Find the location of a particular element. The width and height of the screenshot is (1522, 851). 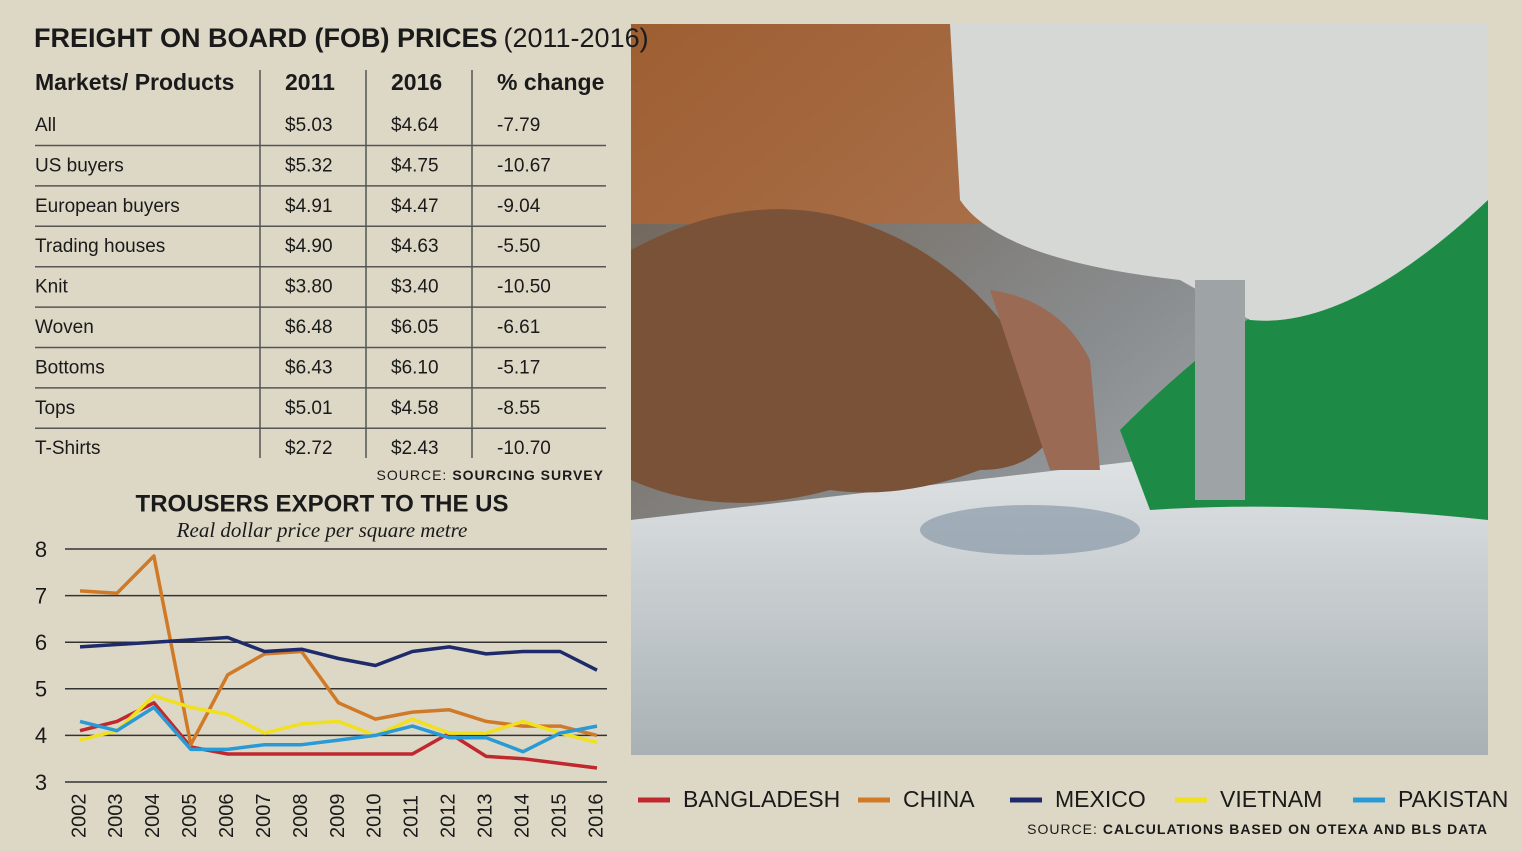

table-cell: $3.80 is located at coordinates (309, 287).